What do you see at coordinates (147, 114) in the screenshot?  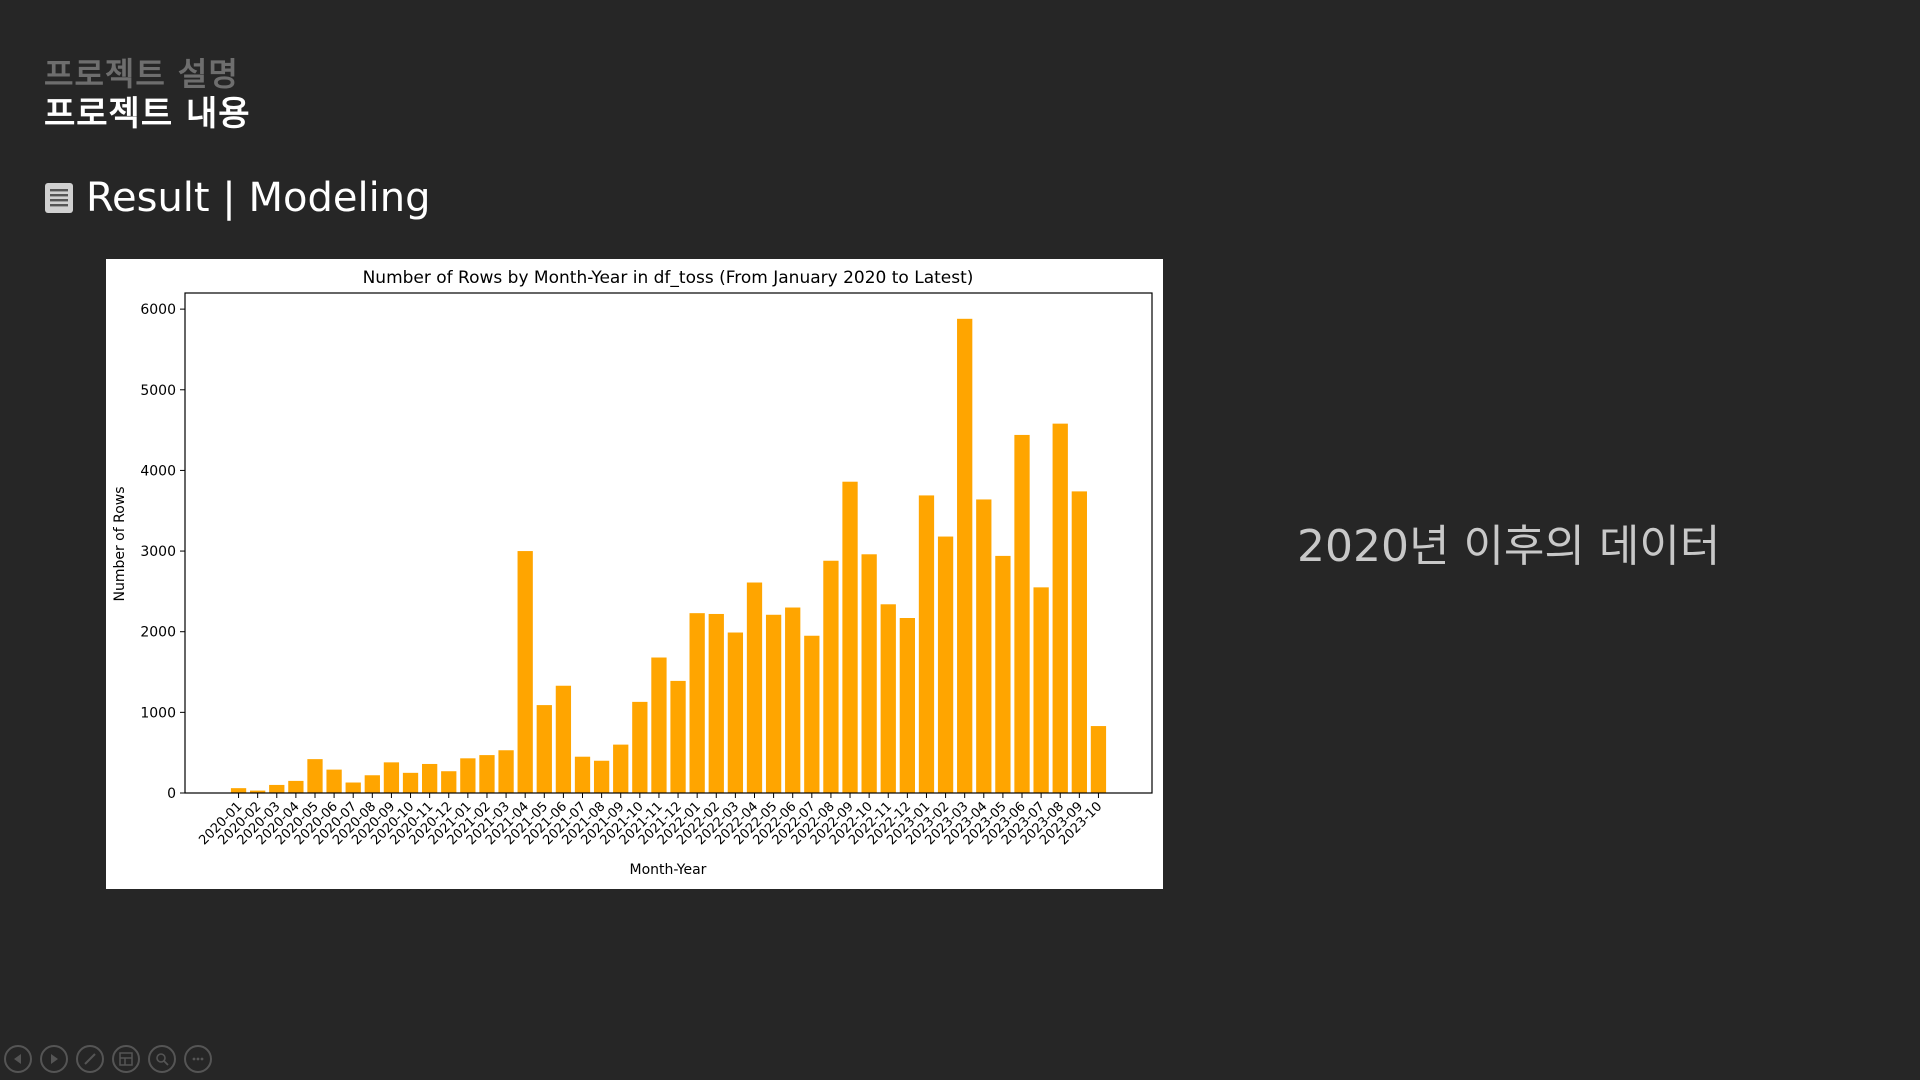 I see `project-title: 프로젝트 내용` at bounding box center [147, 114].